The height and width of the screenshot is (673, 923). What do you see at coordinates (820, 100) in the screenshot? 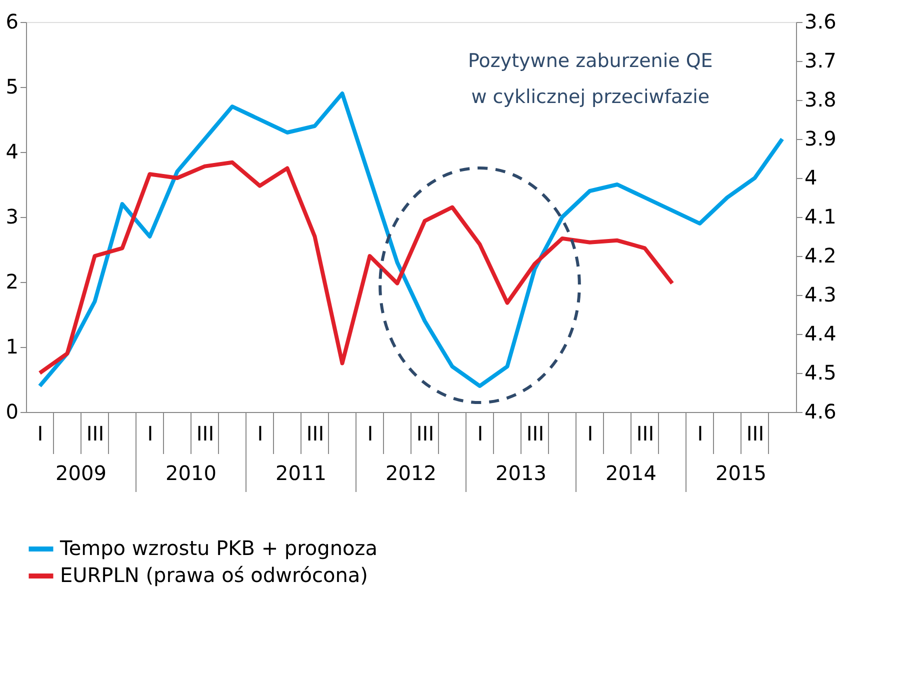
I see `y2-tick-label: 3.8` at bounding box center [820, 100].